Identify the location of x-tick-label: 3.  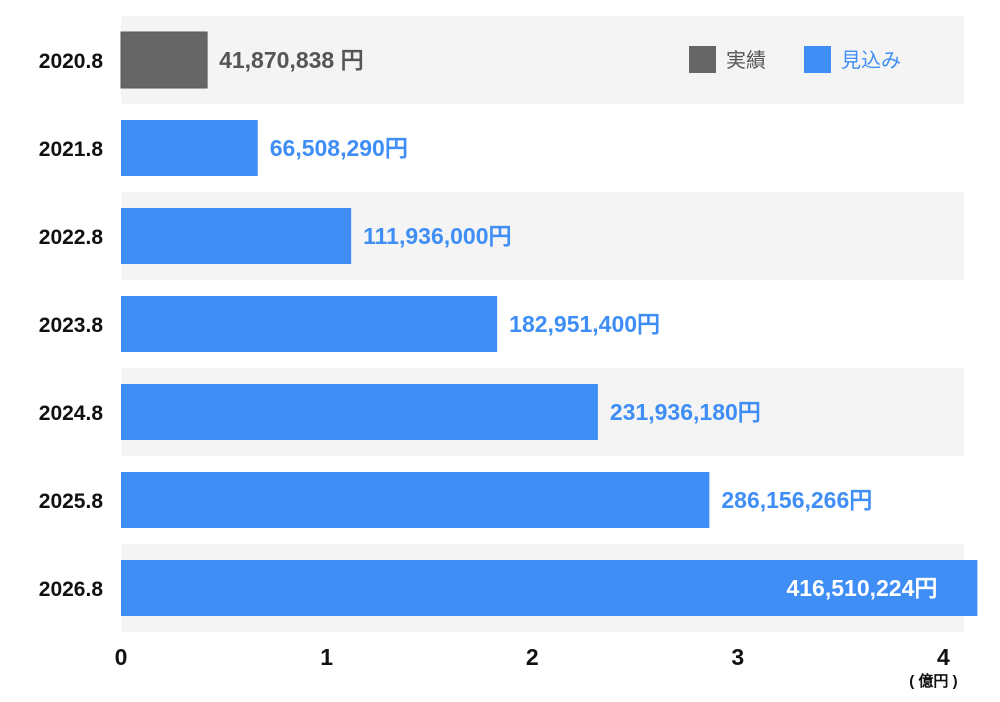
(737, 657).